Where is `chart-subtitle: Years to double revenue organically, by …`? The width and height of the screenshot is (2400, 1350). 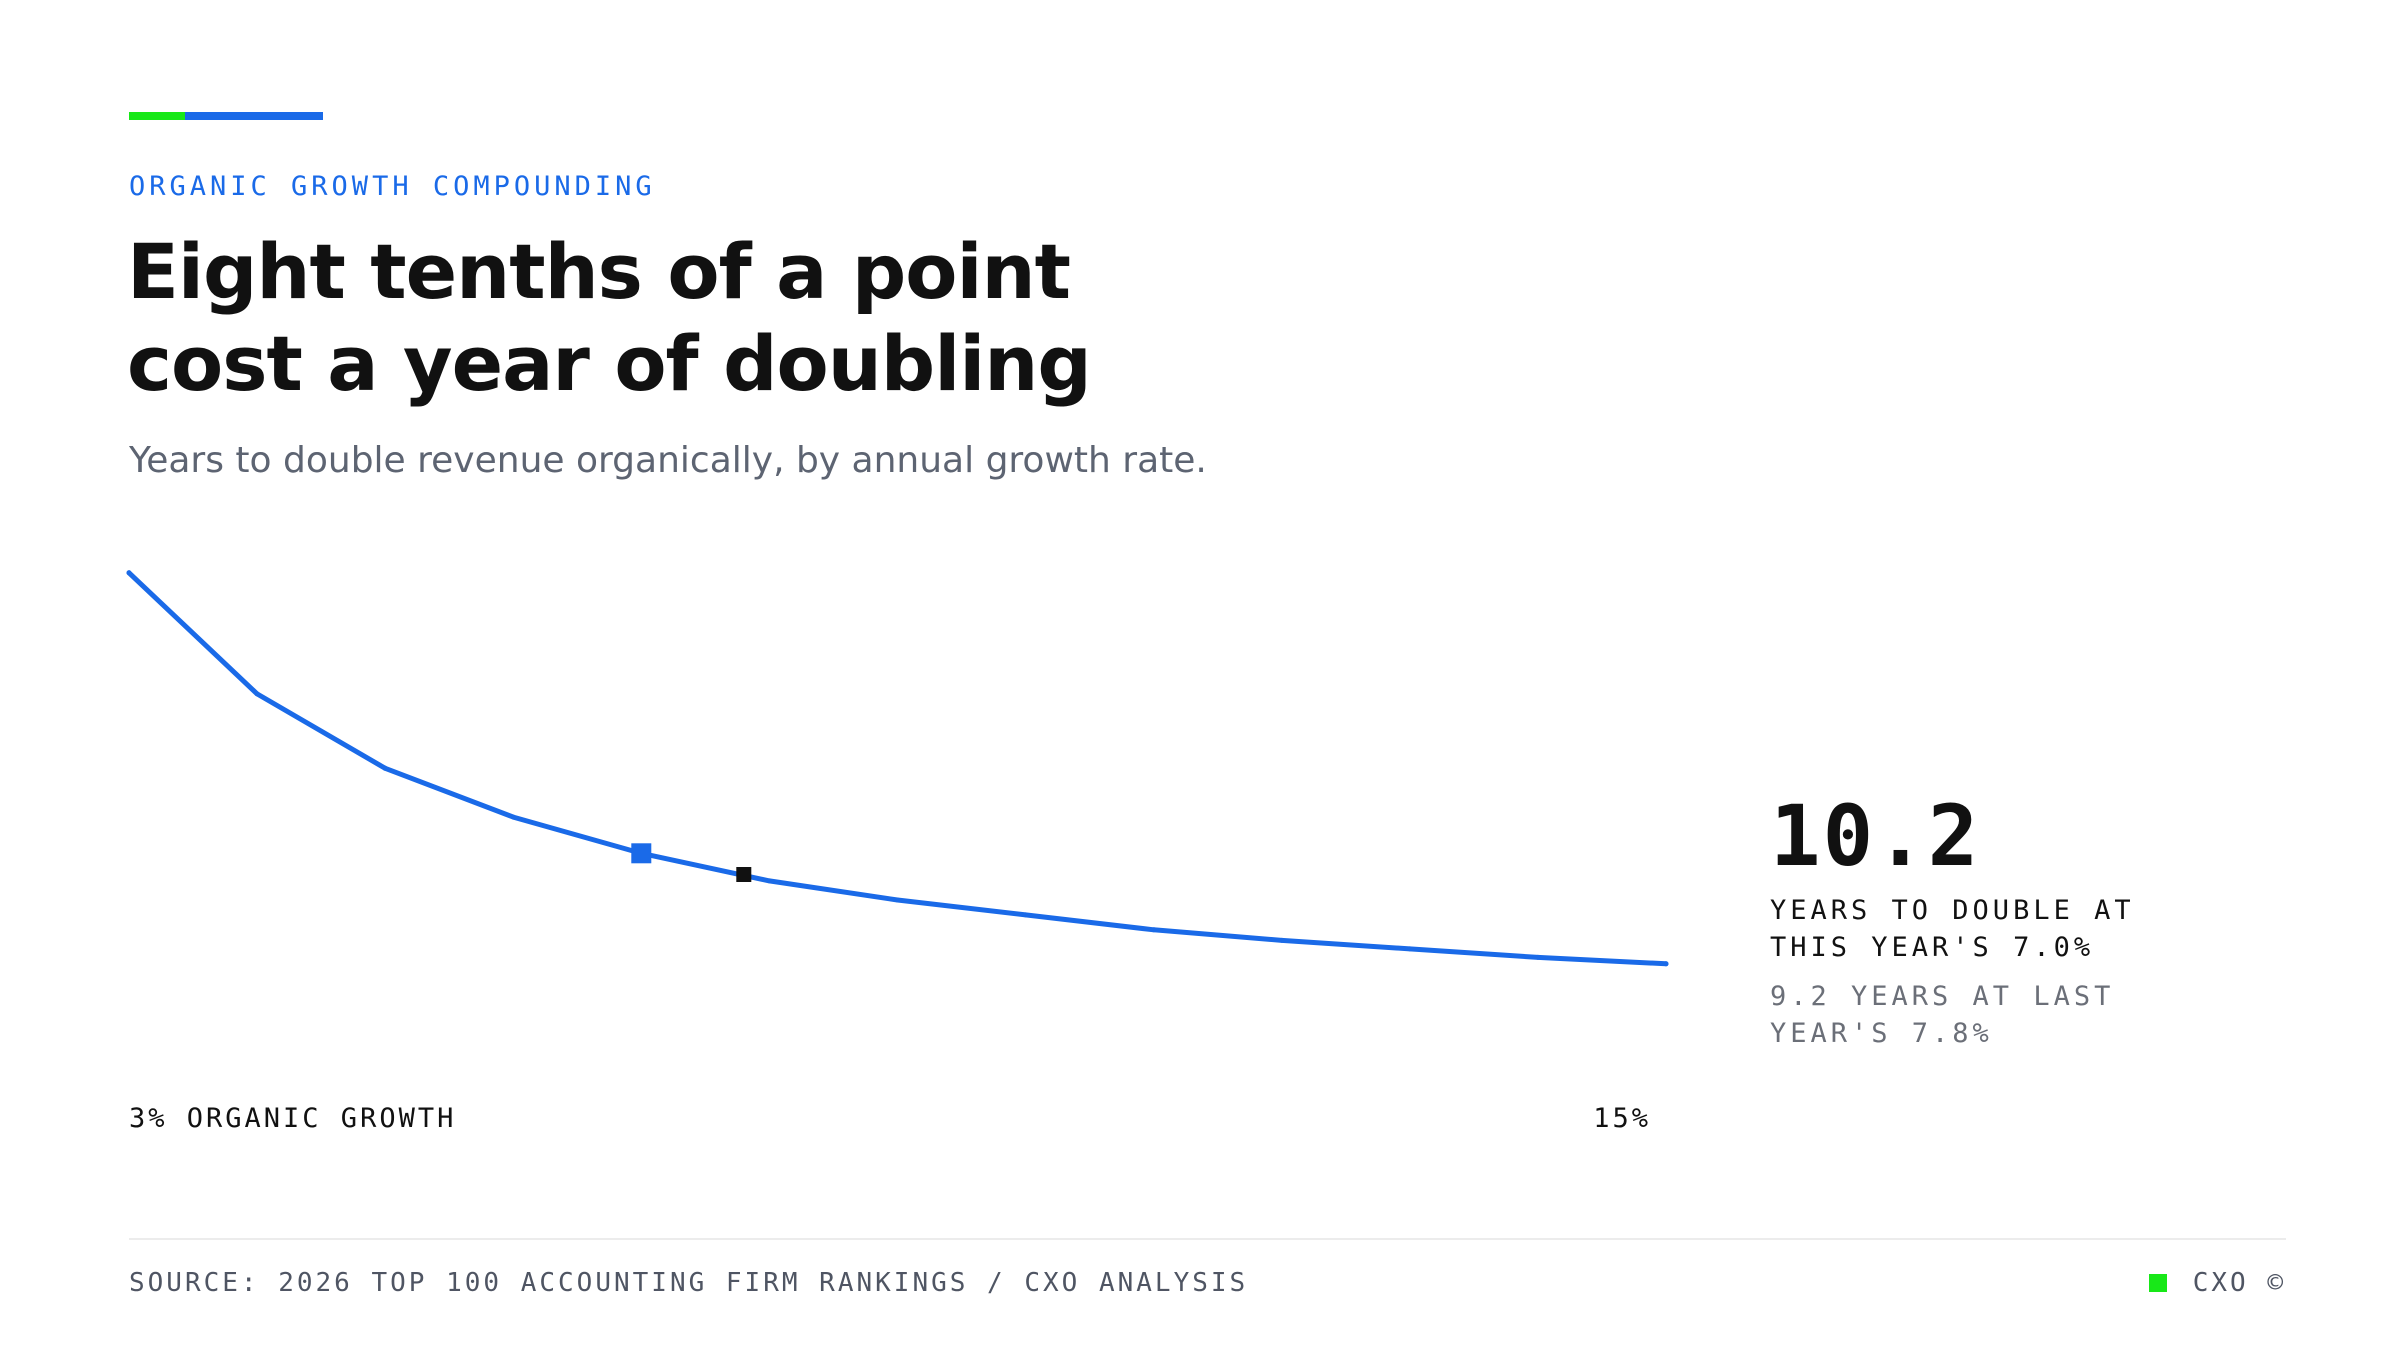
chart-subtitle: Years to double revenue organically, by … is located at coordinates (668, 460).